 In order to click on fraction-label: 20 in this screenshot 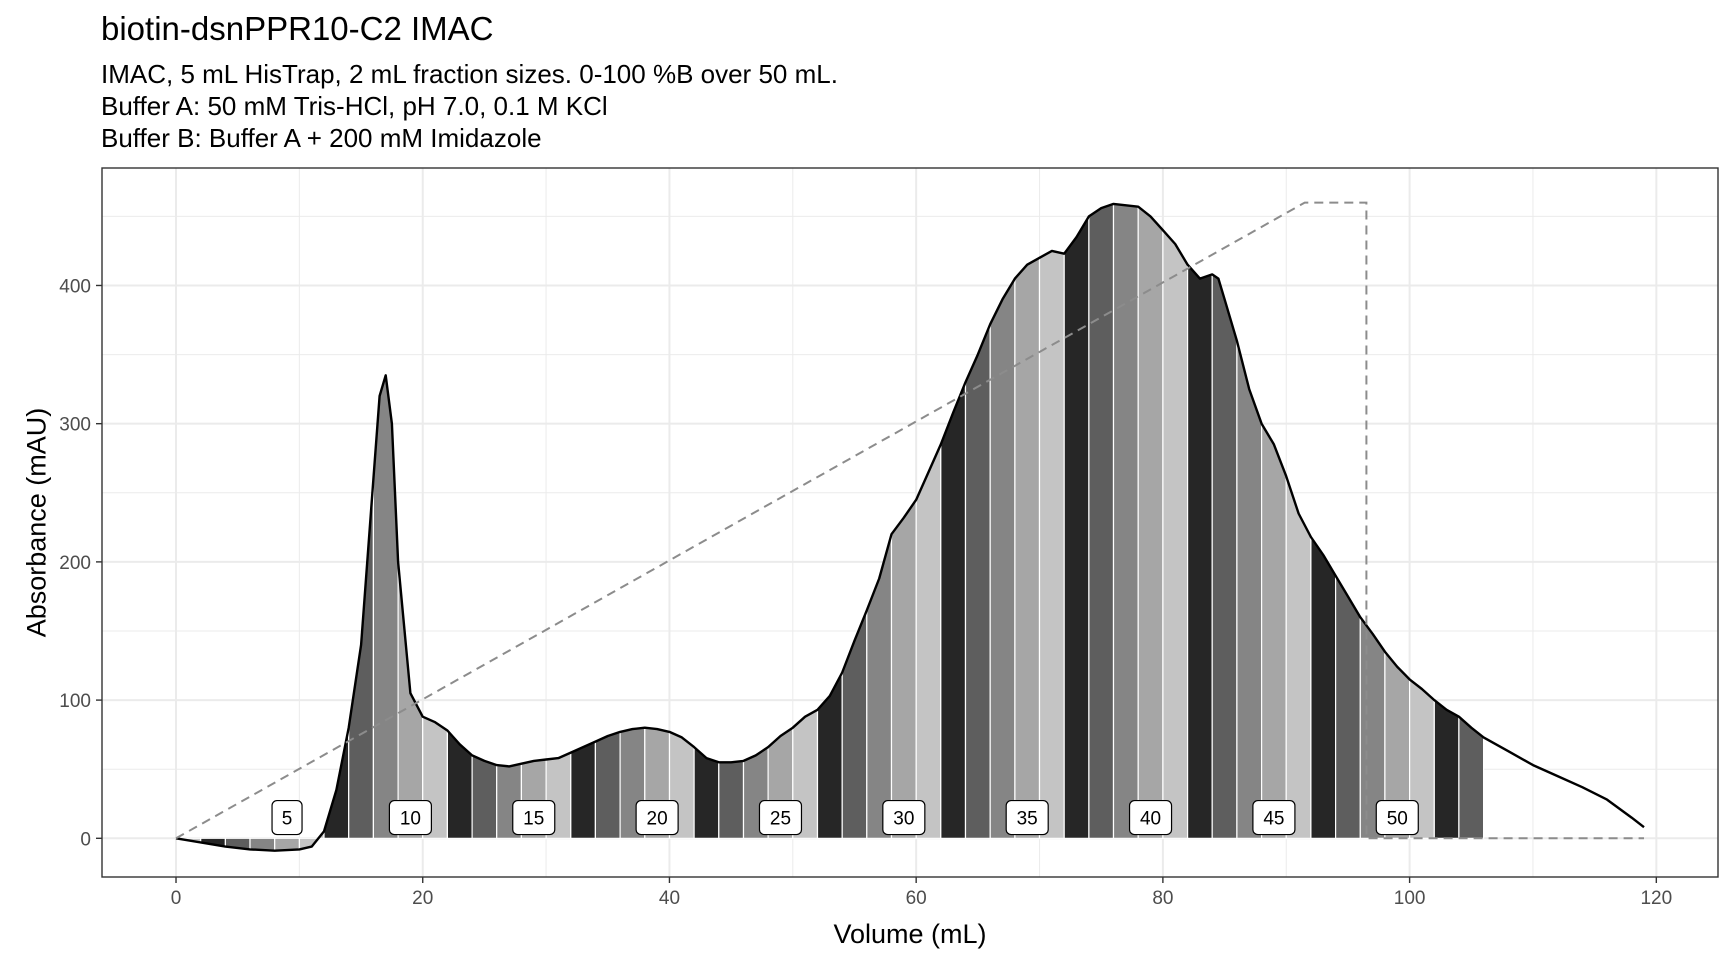, I will do `click(657, 817)`.